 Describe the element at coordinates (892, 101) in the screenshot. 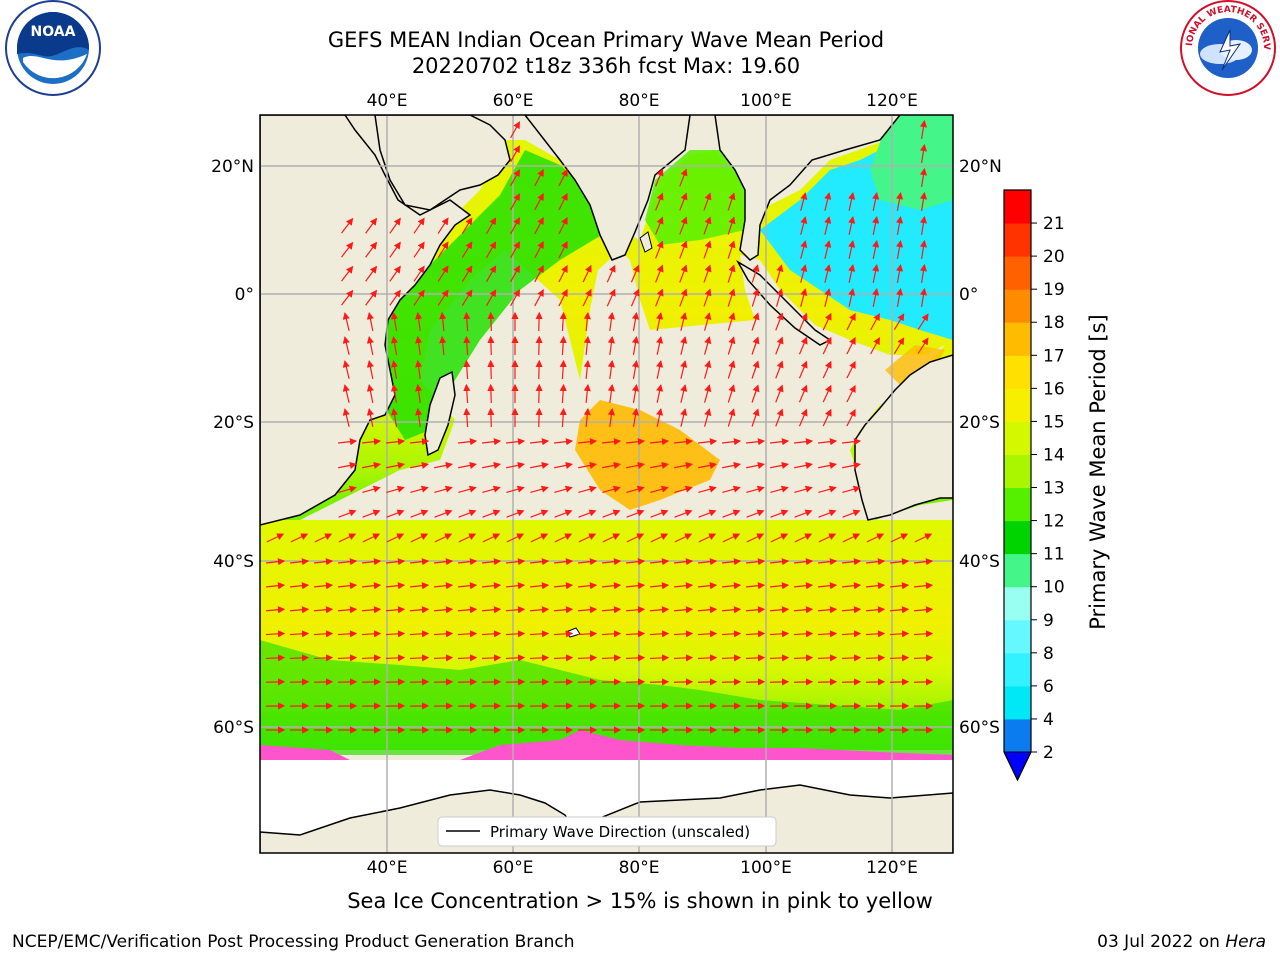

I see `lon-label-top-120e: 120°E` at that location.